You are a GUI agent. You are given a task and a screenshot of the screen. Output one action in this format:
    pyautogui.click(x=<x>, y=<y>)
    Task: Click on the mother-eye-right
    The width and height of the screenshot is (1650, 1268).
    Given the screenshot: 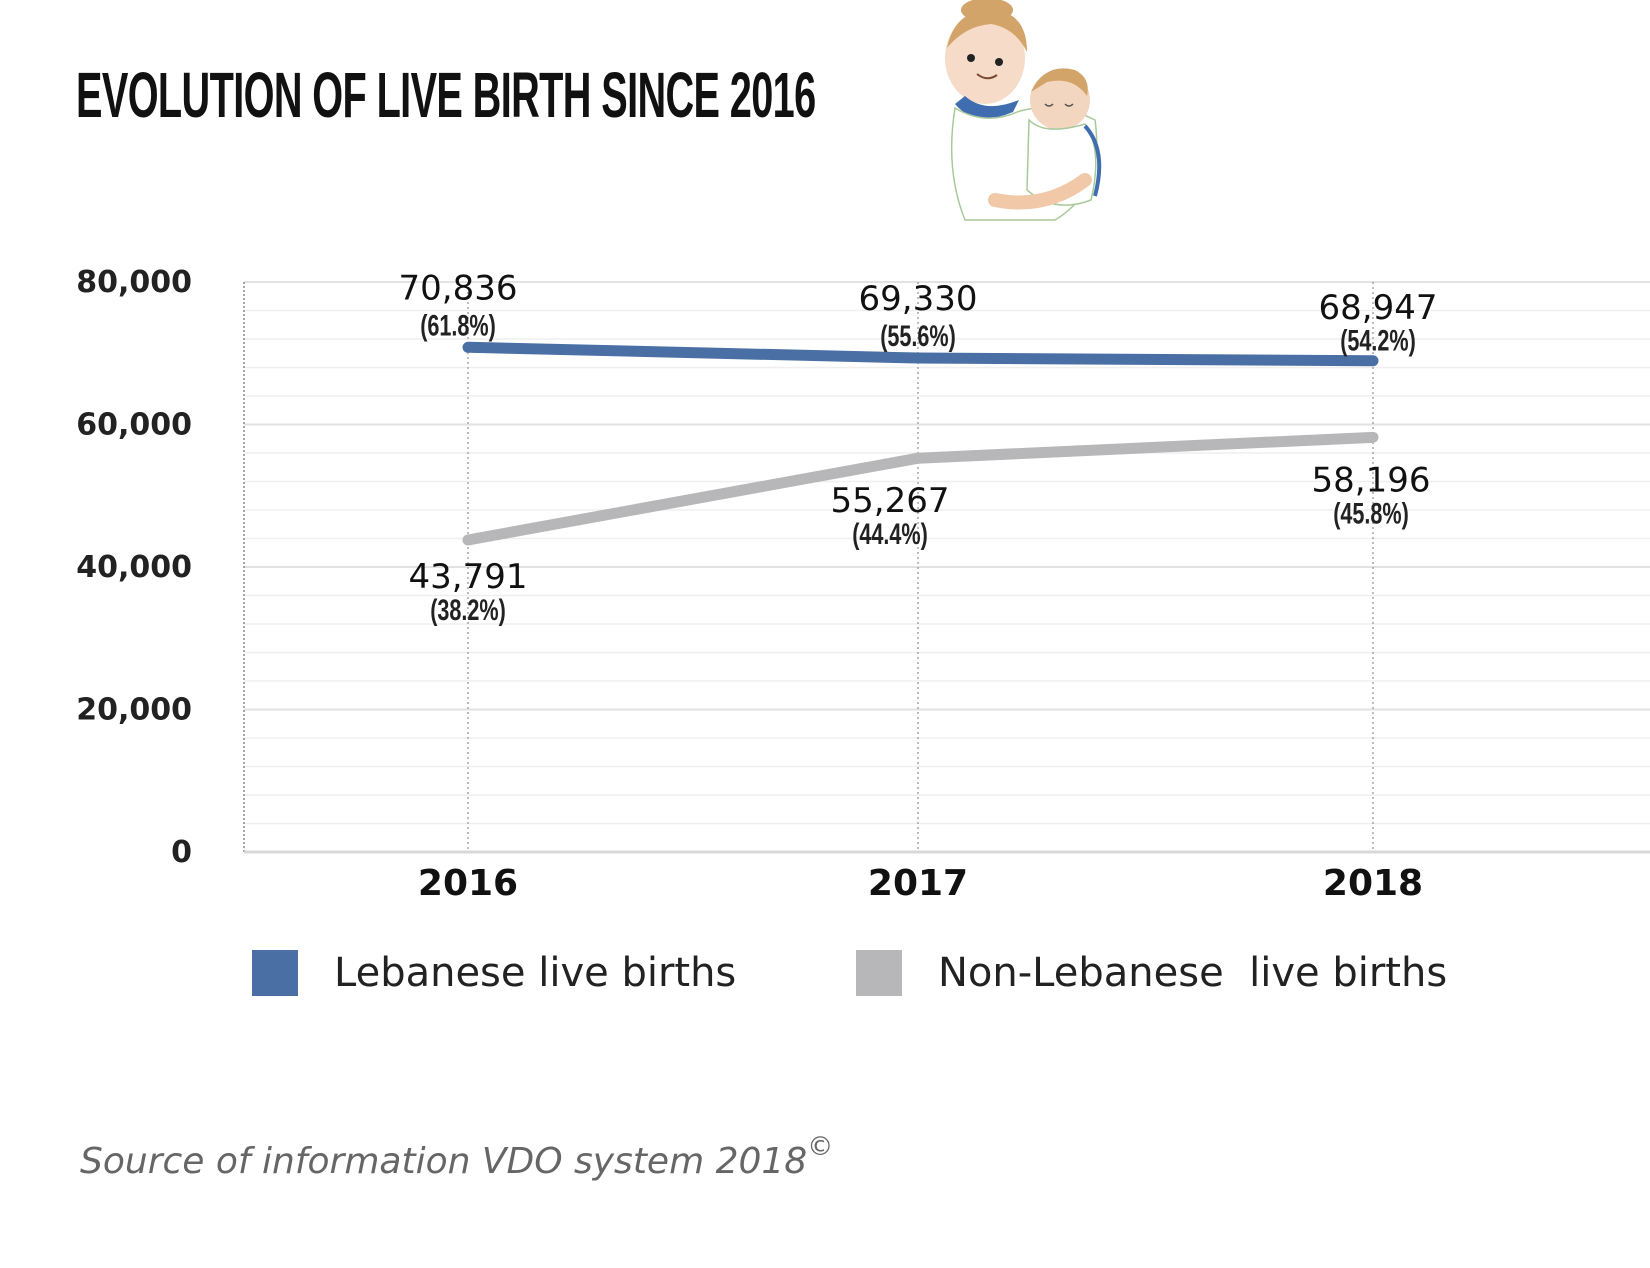 What is the action you would take?
    pyautogui.click(x=999, y=62)
    